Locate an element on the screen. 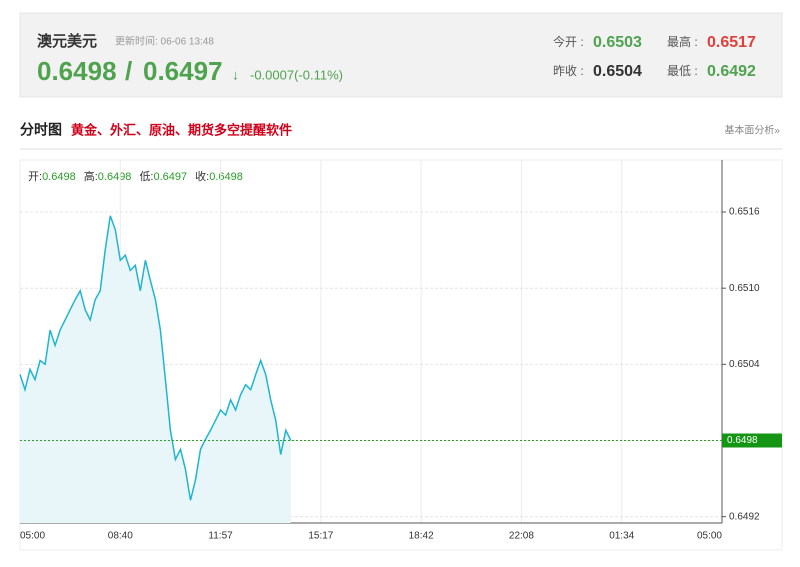  ohlc-label: 收: is located at coordinates (202, 176).